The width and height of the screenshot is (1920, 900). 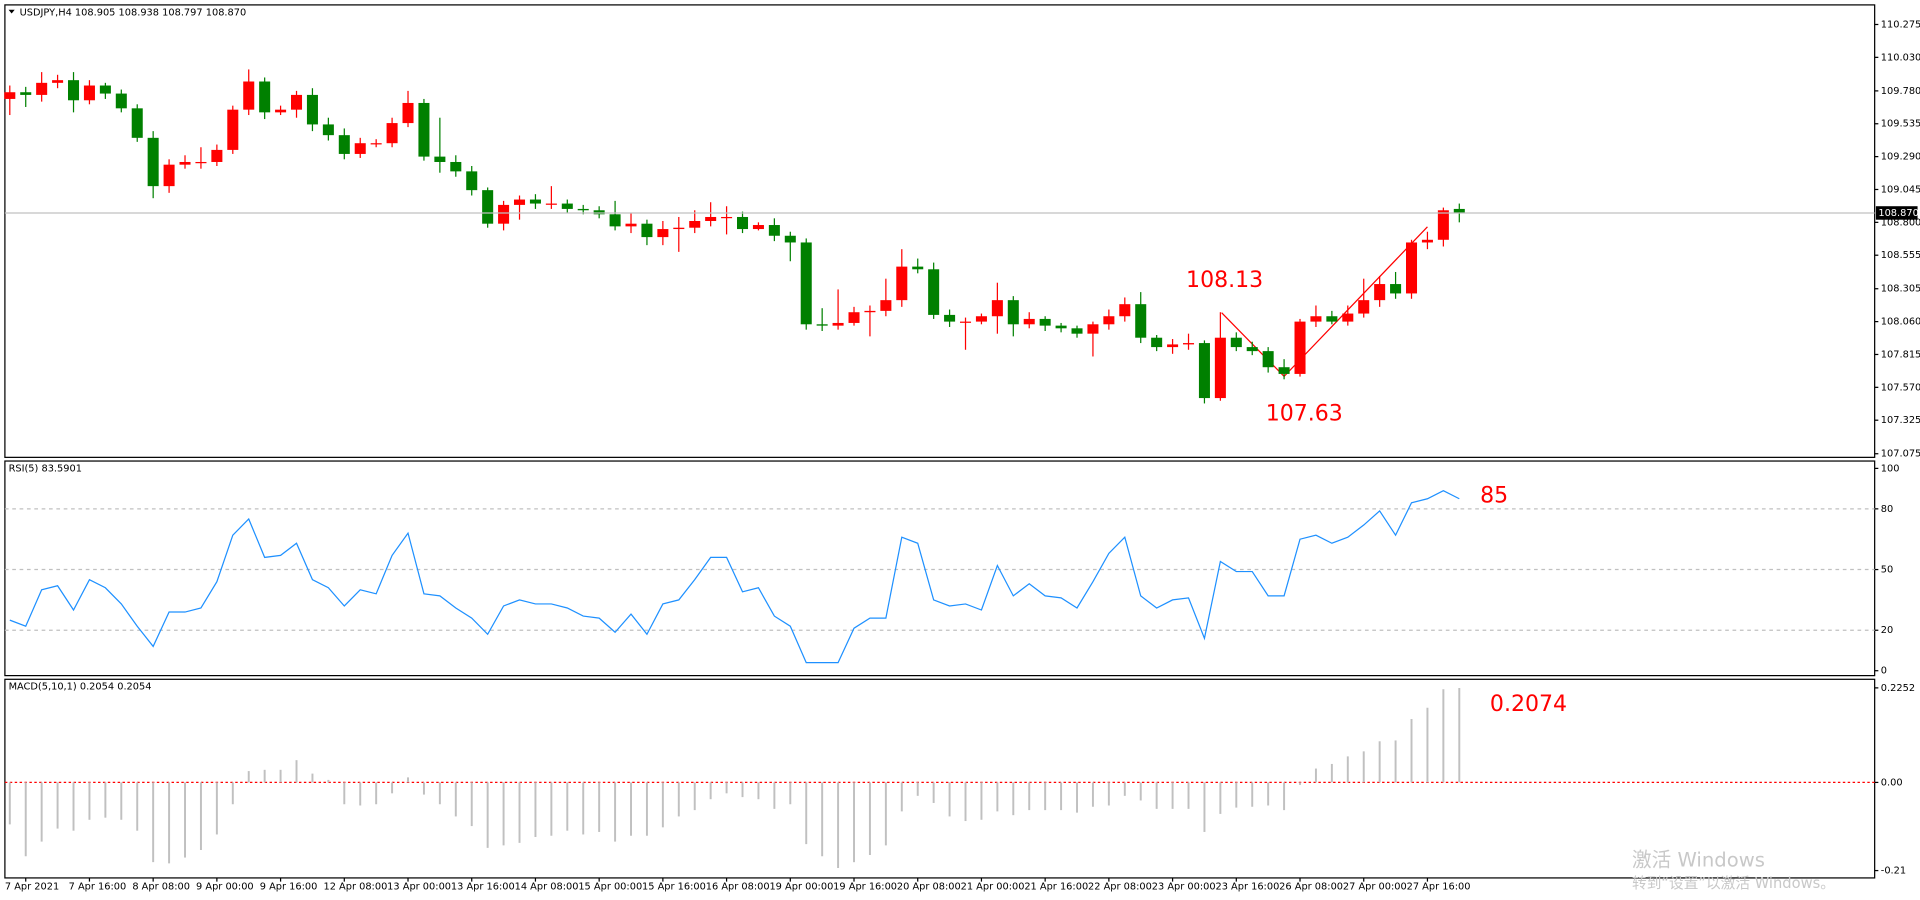 What do you see at coordinates (419, 887) in the screenshot?
I see `x-tick-label: 13 Apr 00:00` at bounding box center [419, 887].